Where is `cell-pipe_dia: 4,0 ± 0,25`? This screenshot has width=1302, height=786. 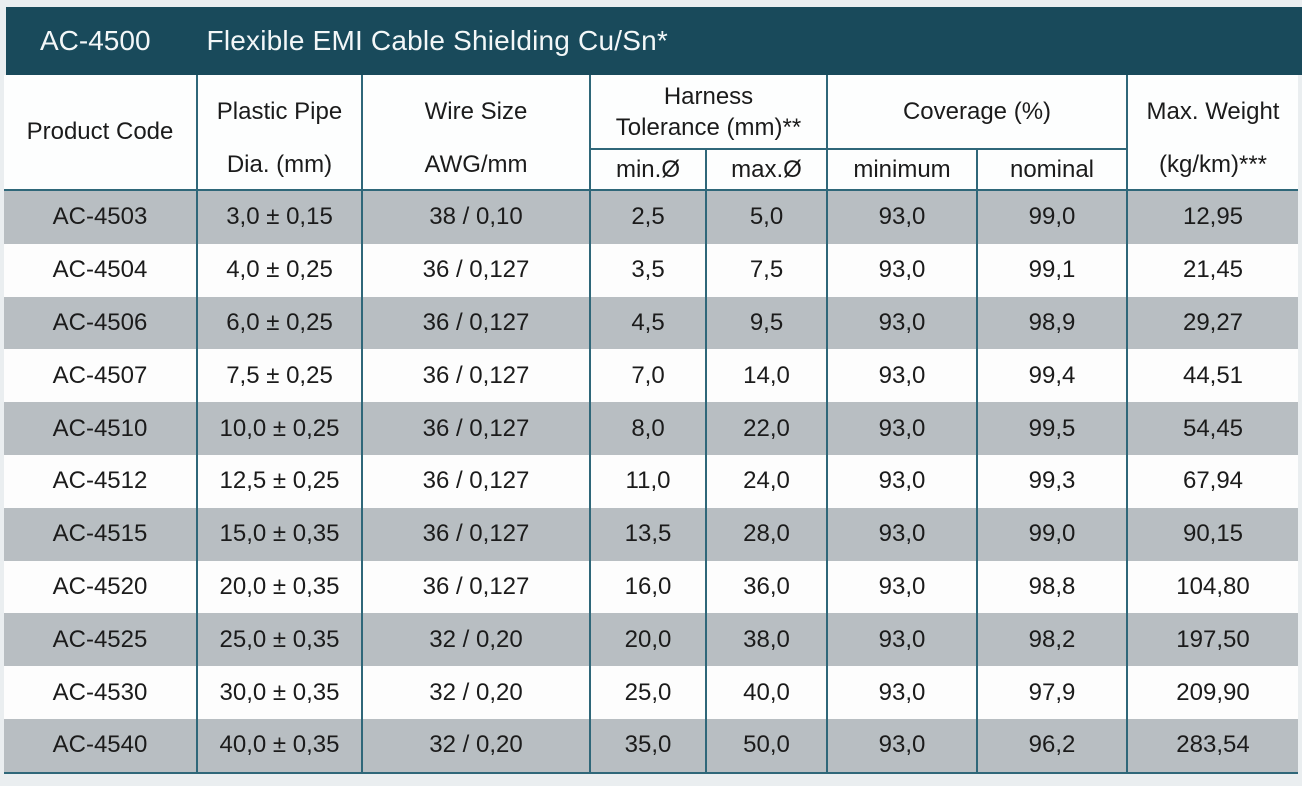
cell-pipe_dia: 4,0 ± 0,25 is located at coordinates (280, 270).